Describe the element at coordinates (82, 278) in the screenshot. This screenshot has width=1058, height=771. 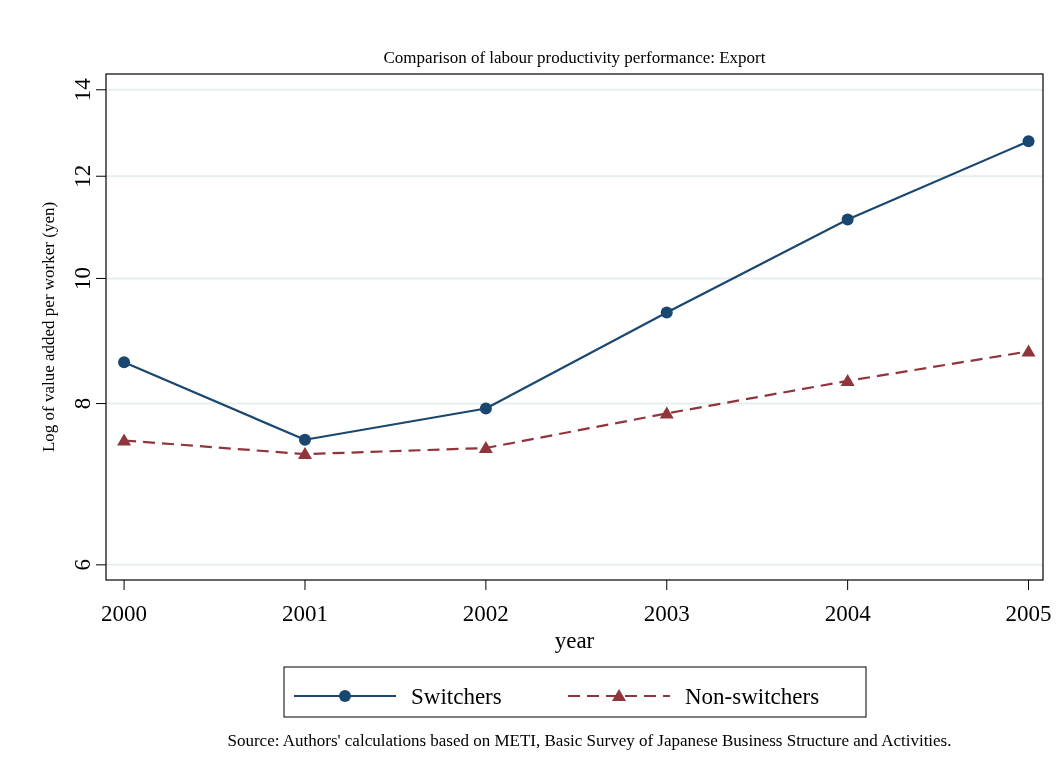
I see `y-tick-label: 10` at that location.